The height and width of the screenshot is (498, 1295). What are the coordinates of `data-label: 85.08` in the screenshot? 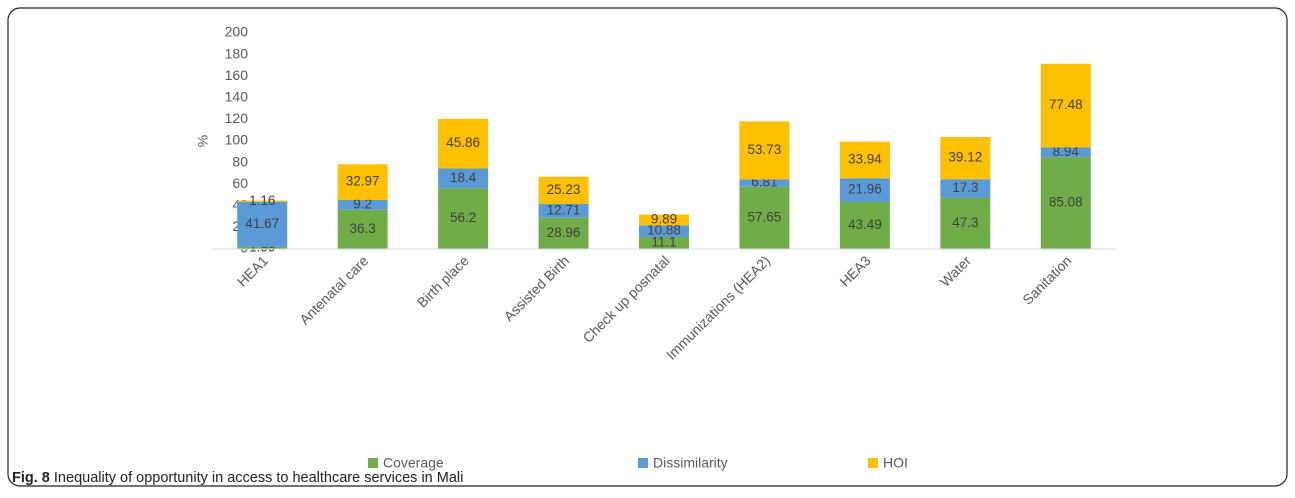 It's located at (1066, 202).